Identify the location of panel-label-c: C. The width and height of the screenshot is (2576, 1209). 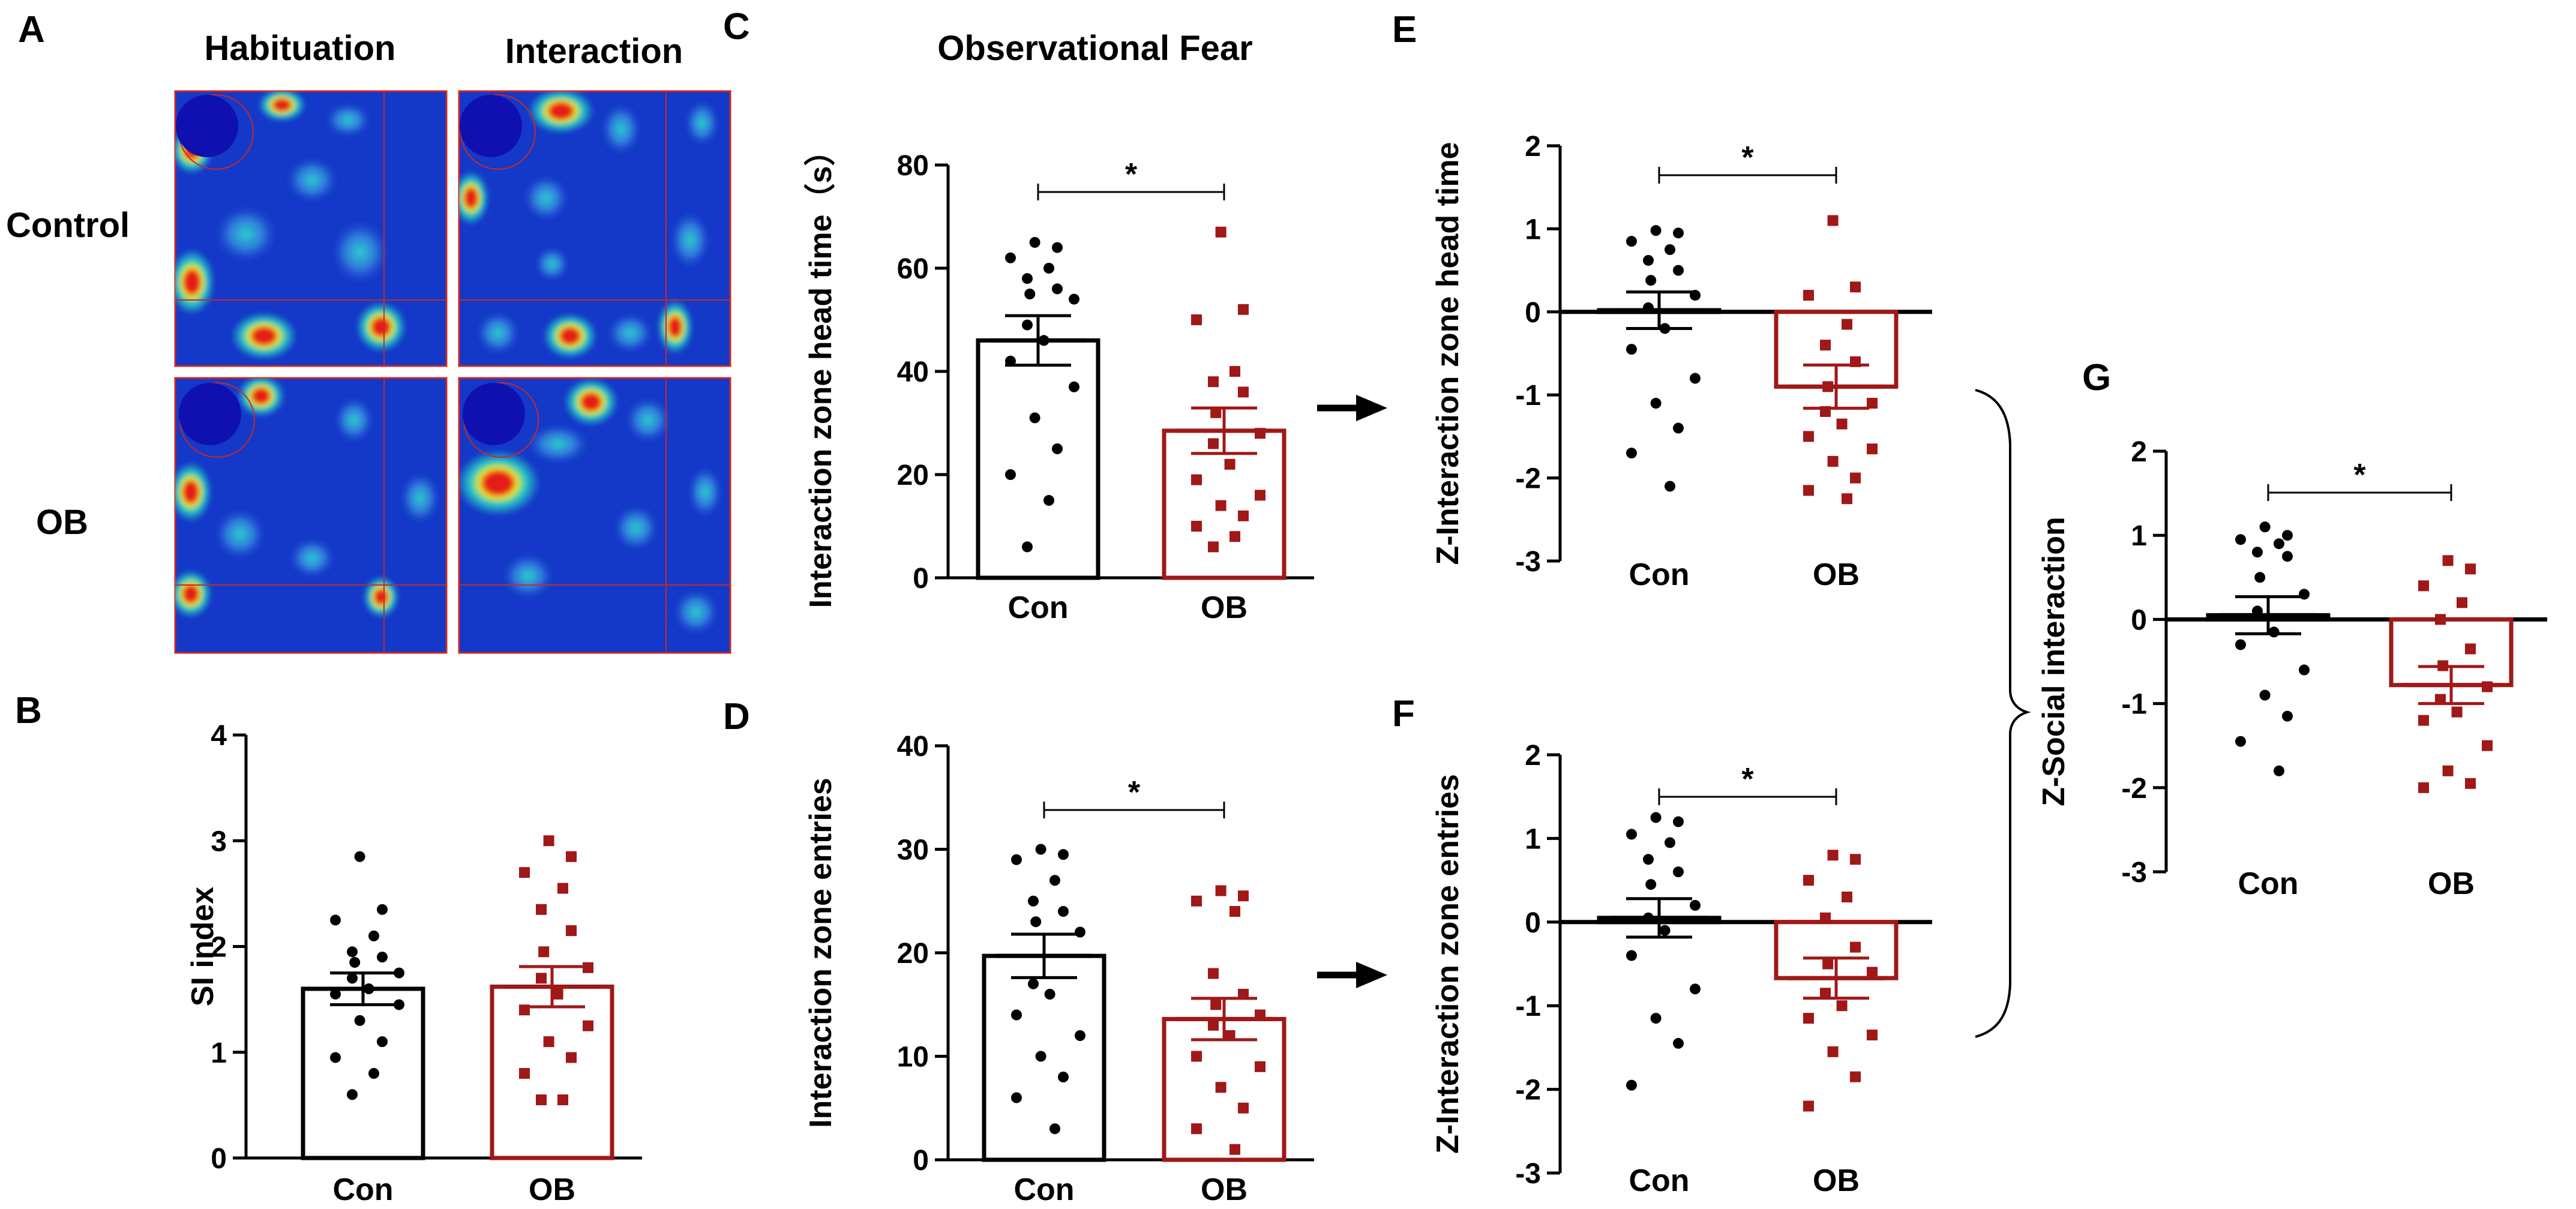
(736, 27).